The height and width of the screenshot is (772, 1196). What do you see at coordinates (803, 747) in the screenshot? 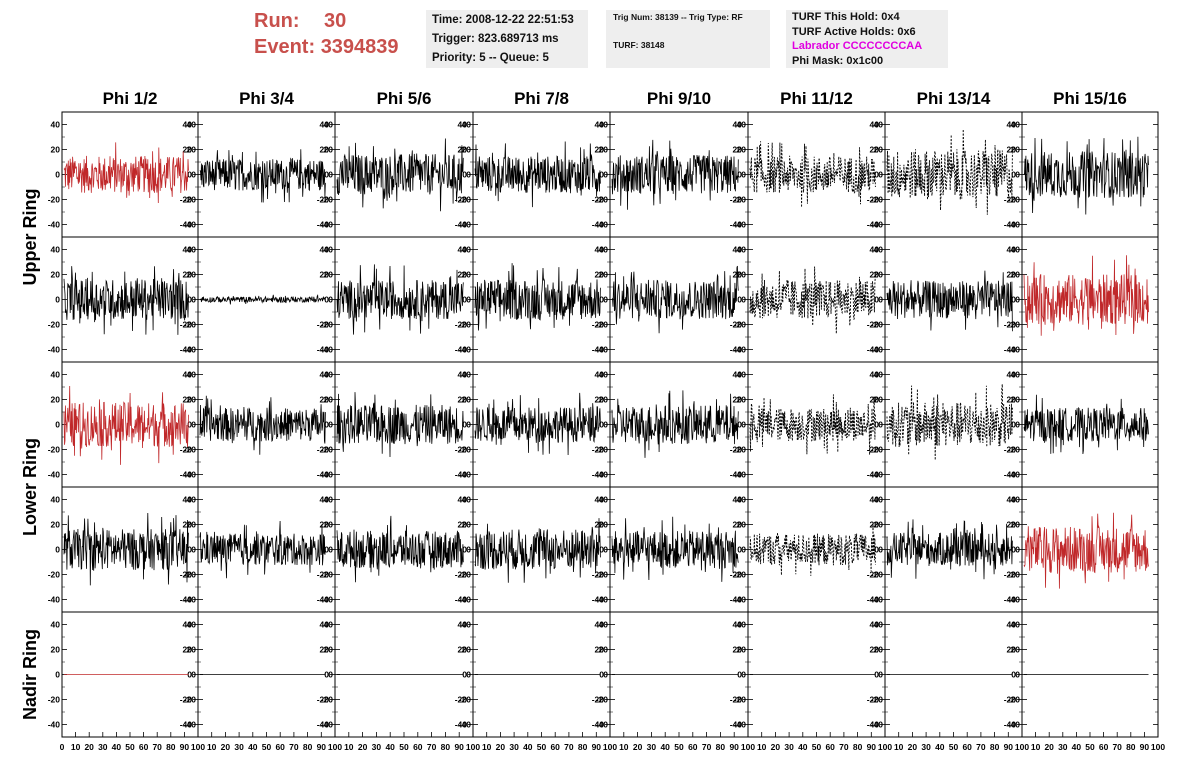
I see `x-tick-label: 40` at bounding box center [803, 747].